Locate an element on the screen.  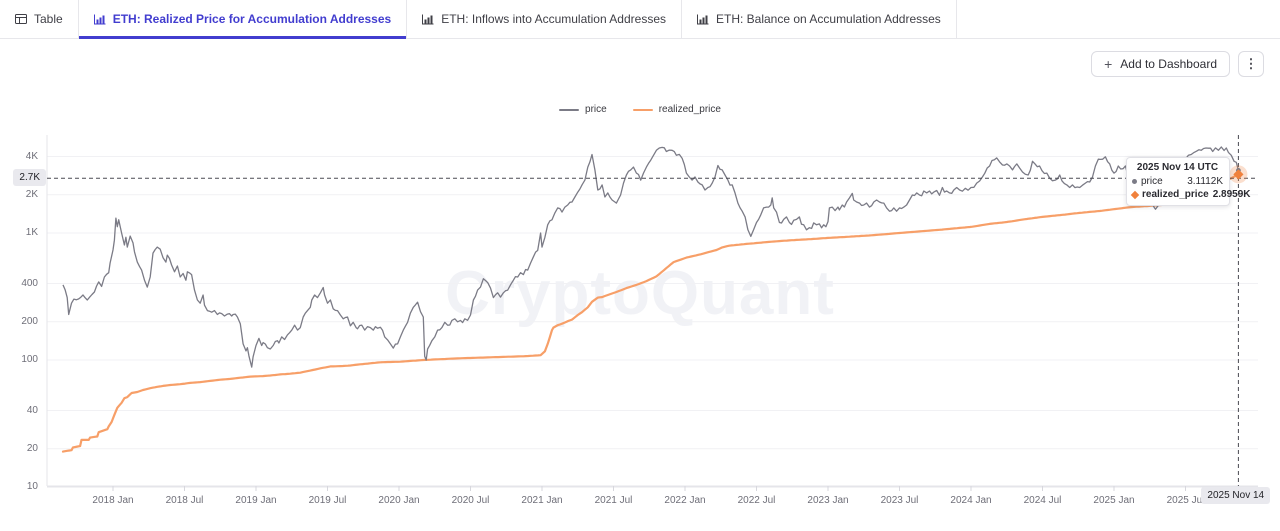
plus-icon: + is located at coordinates (1108, 64).